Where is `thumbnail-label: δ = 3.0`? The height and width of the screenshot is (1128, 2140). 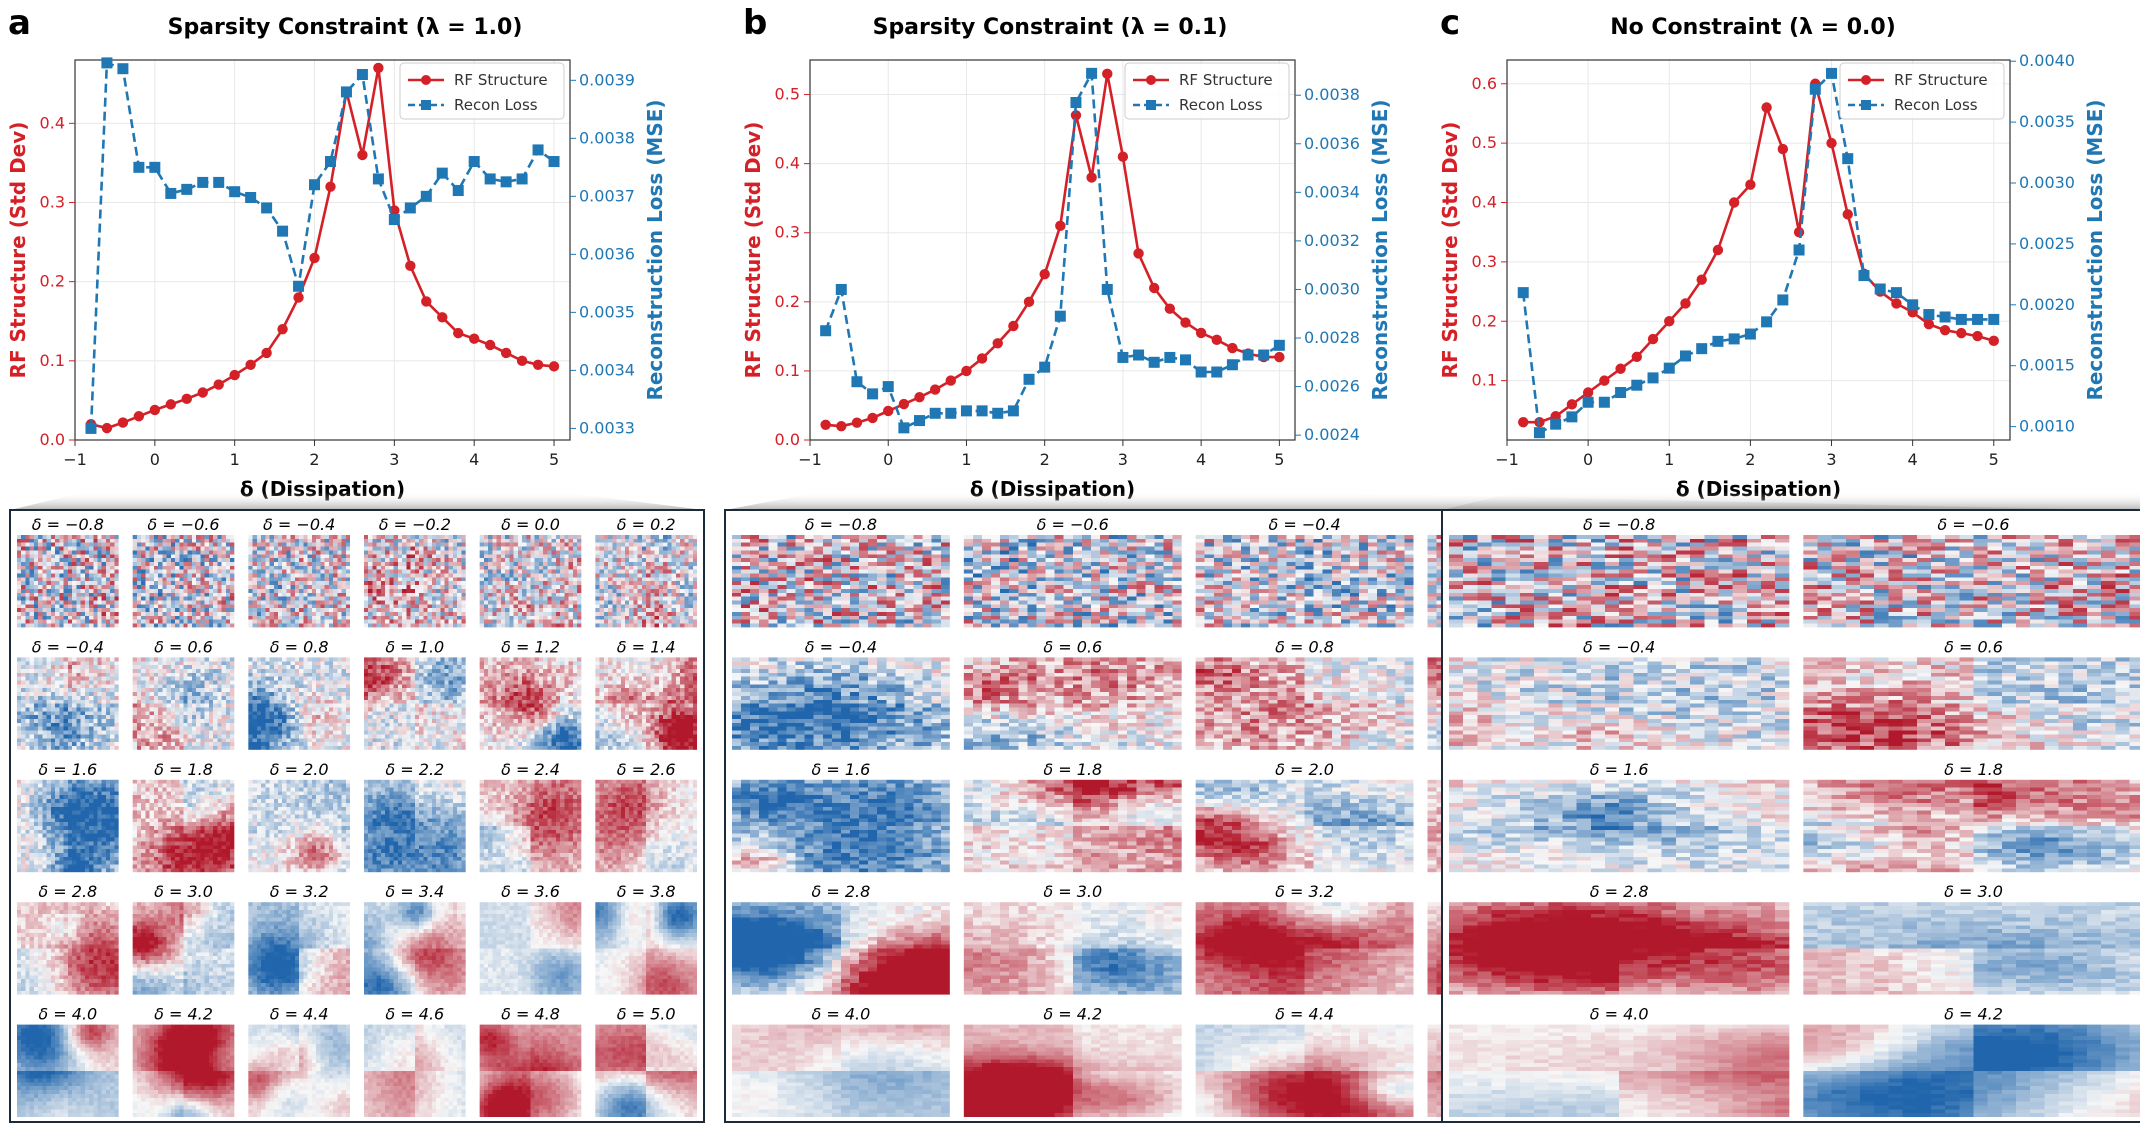
thumbnail-label: δ = 3.0 is located at coordinates (1973, 891).